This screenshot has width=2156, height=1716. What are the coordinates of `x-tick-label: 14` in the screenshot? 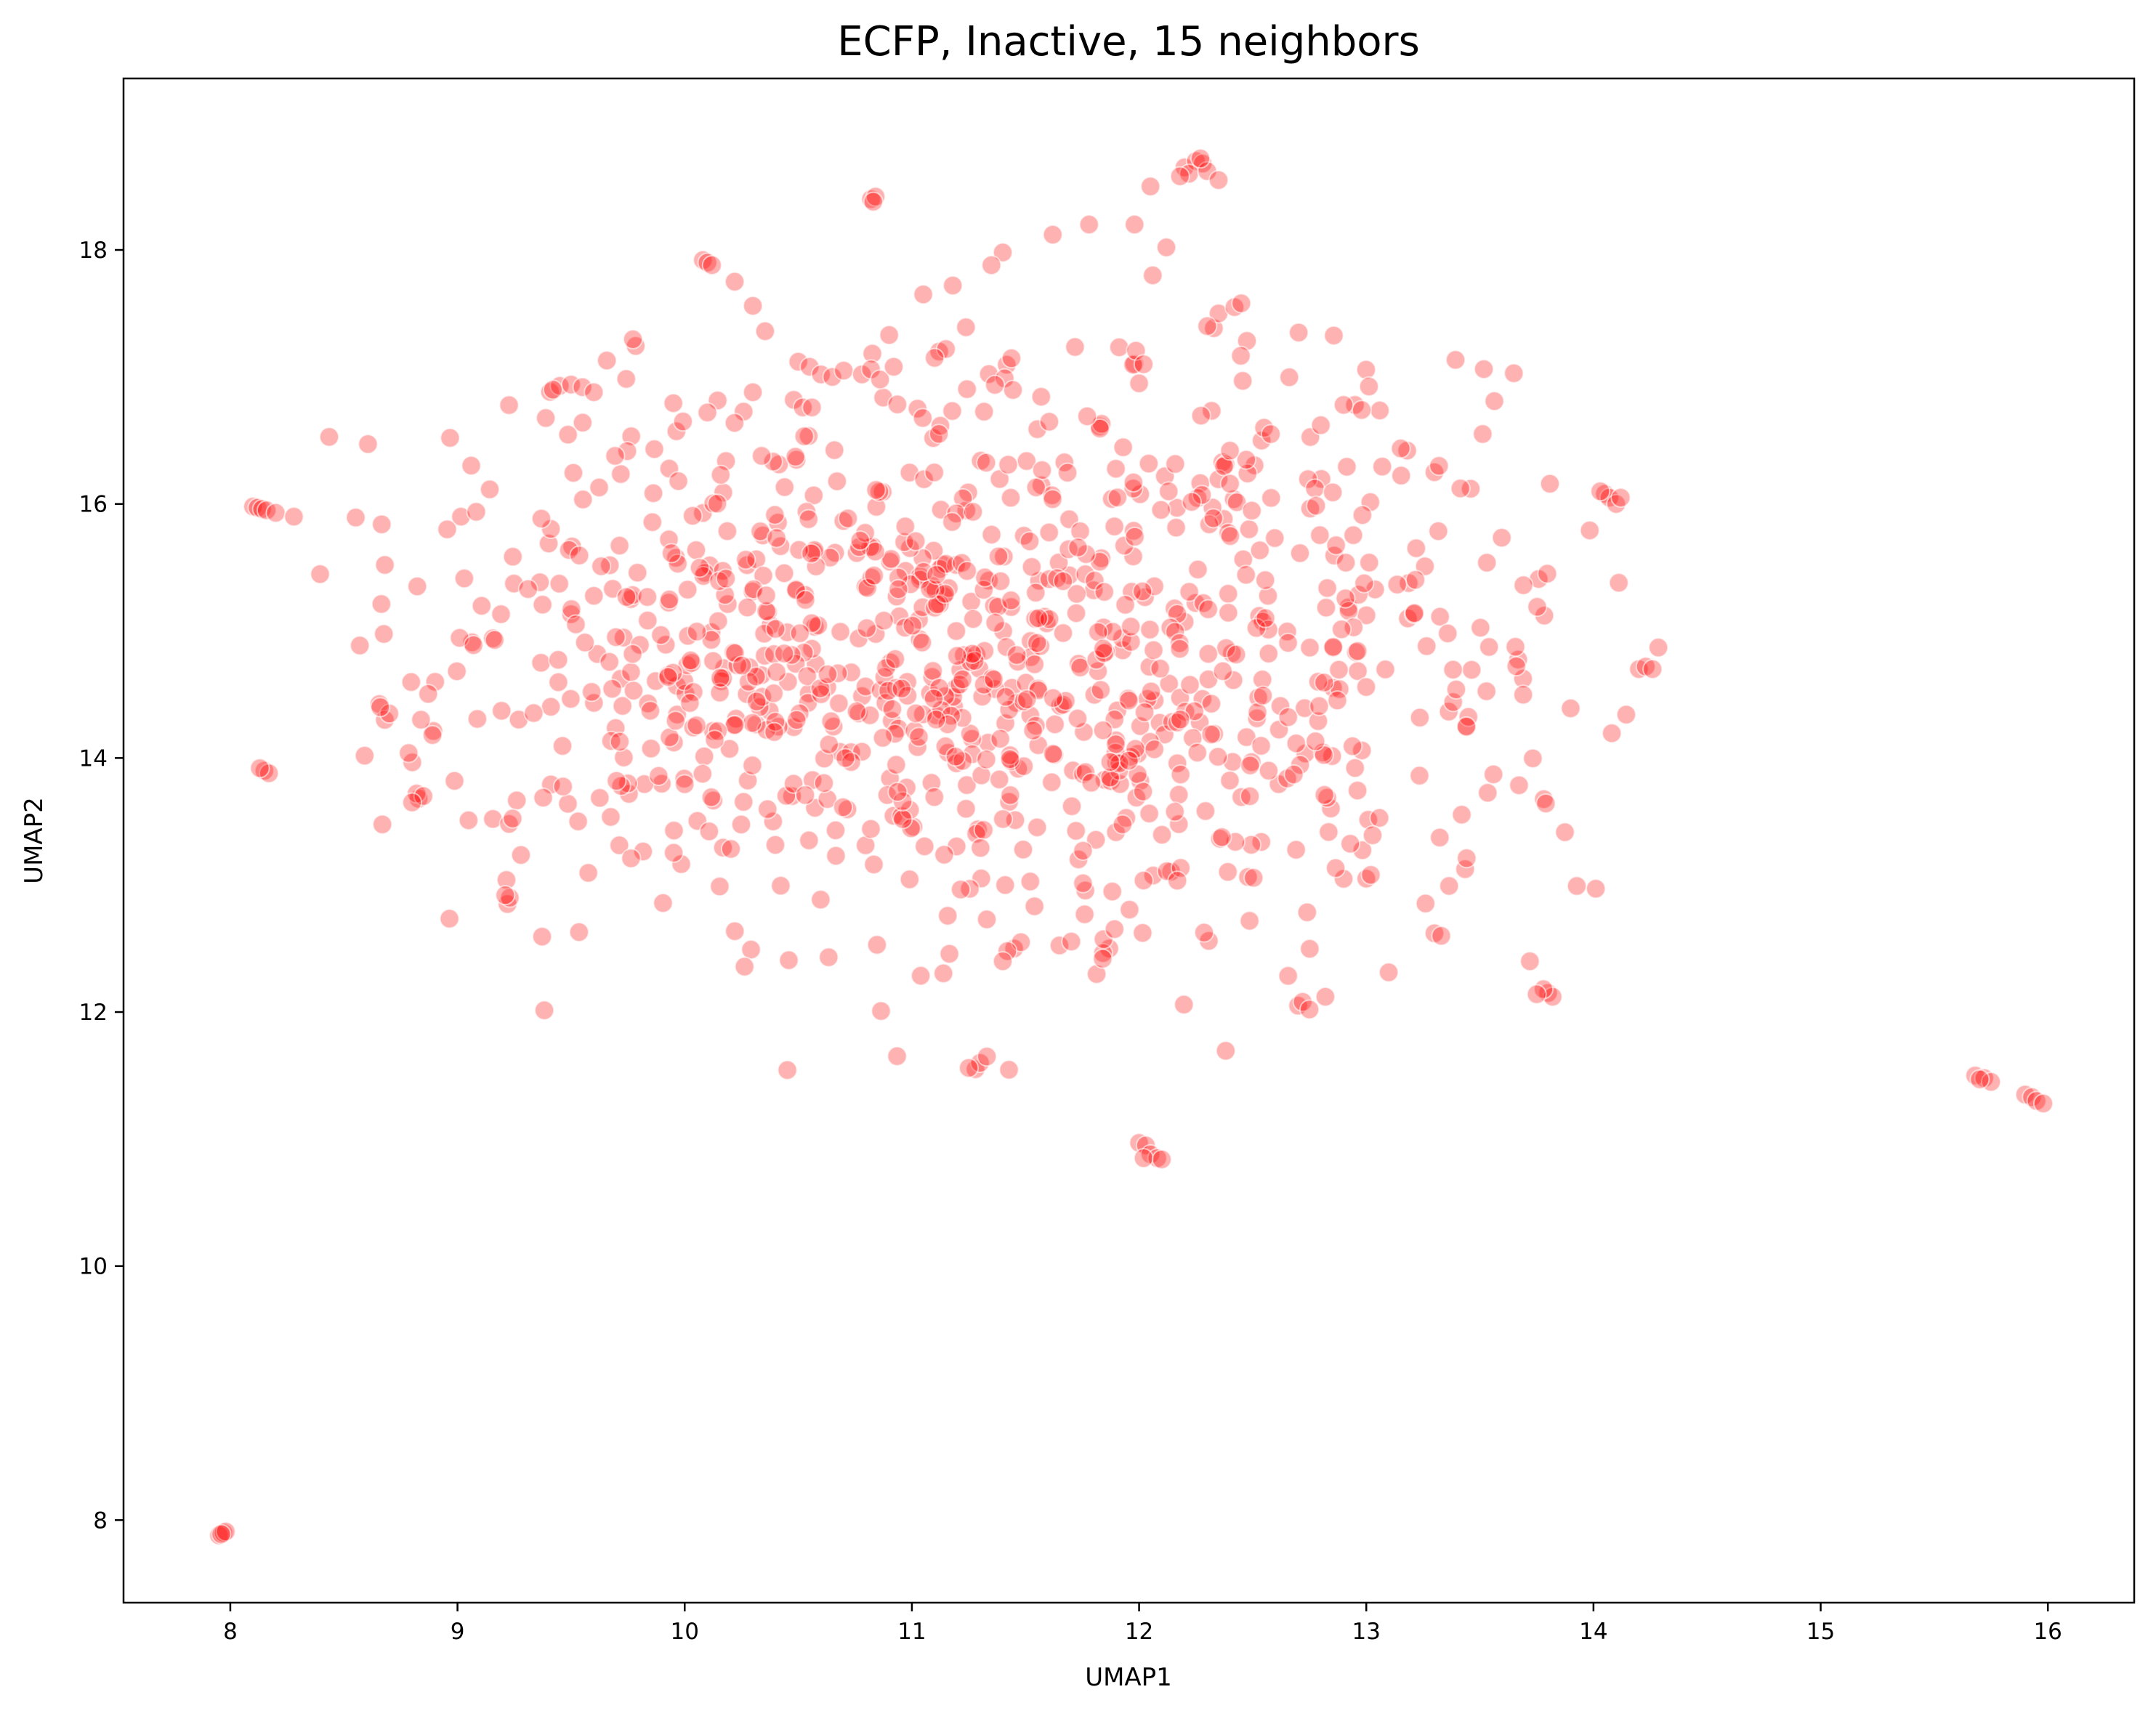 It's located at (1593, 1632).